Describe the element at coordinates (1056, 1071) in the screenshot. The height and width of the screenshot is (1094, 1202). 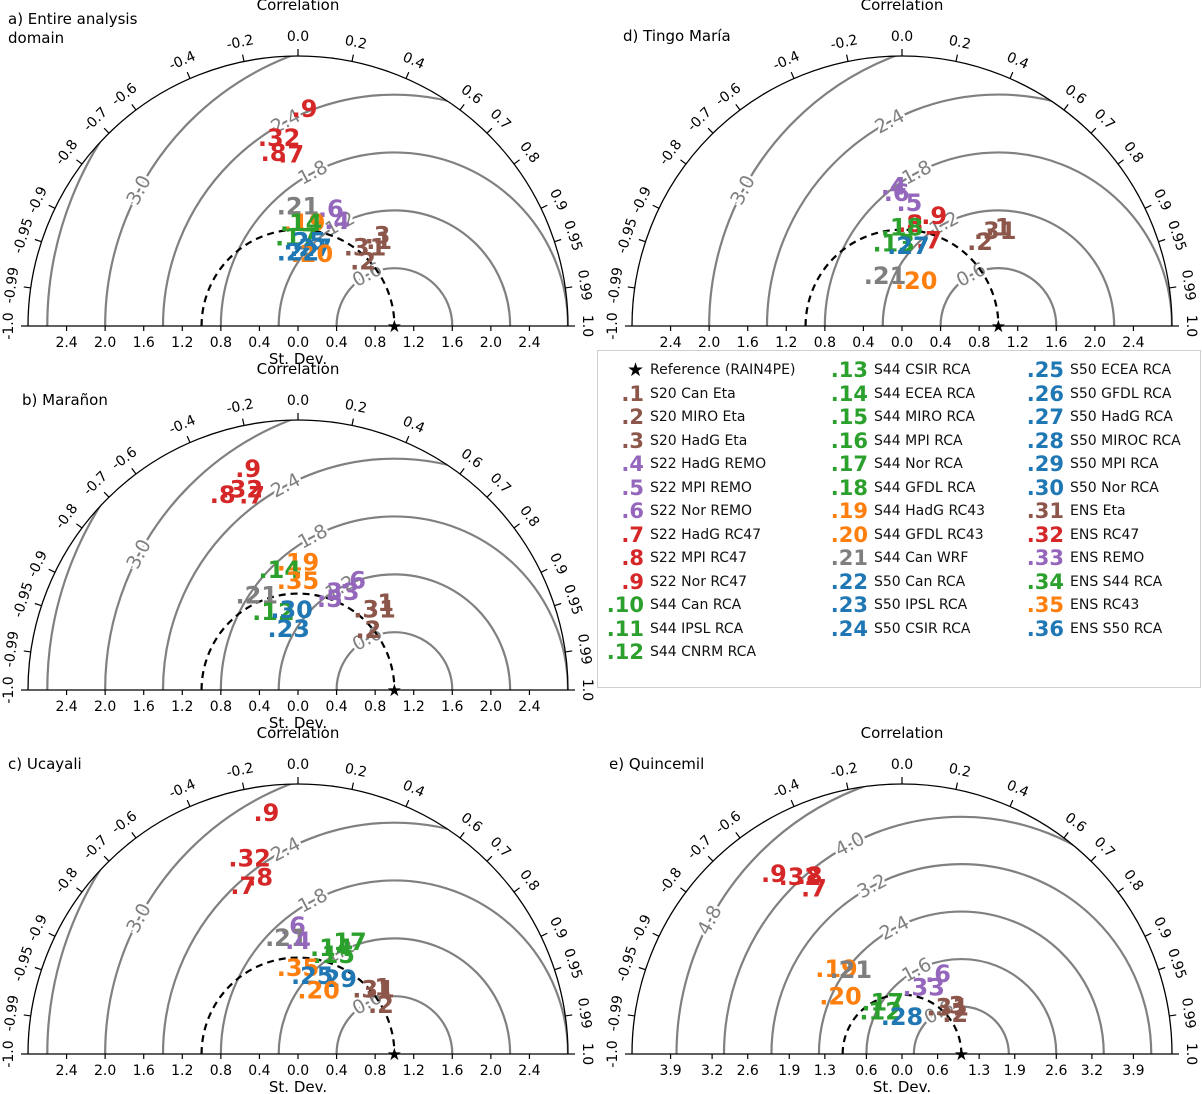
I see `st-dev-tick-label: 2.6` at that location.